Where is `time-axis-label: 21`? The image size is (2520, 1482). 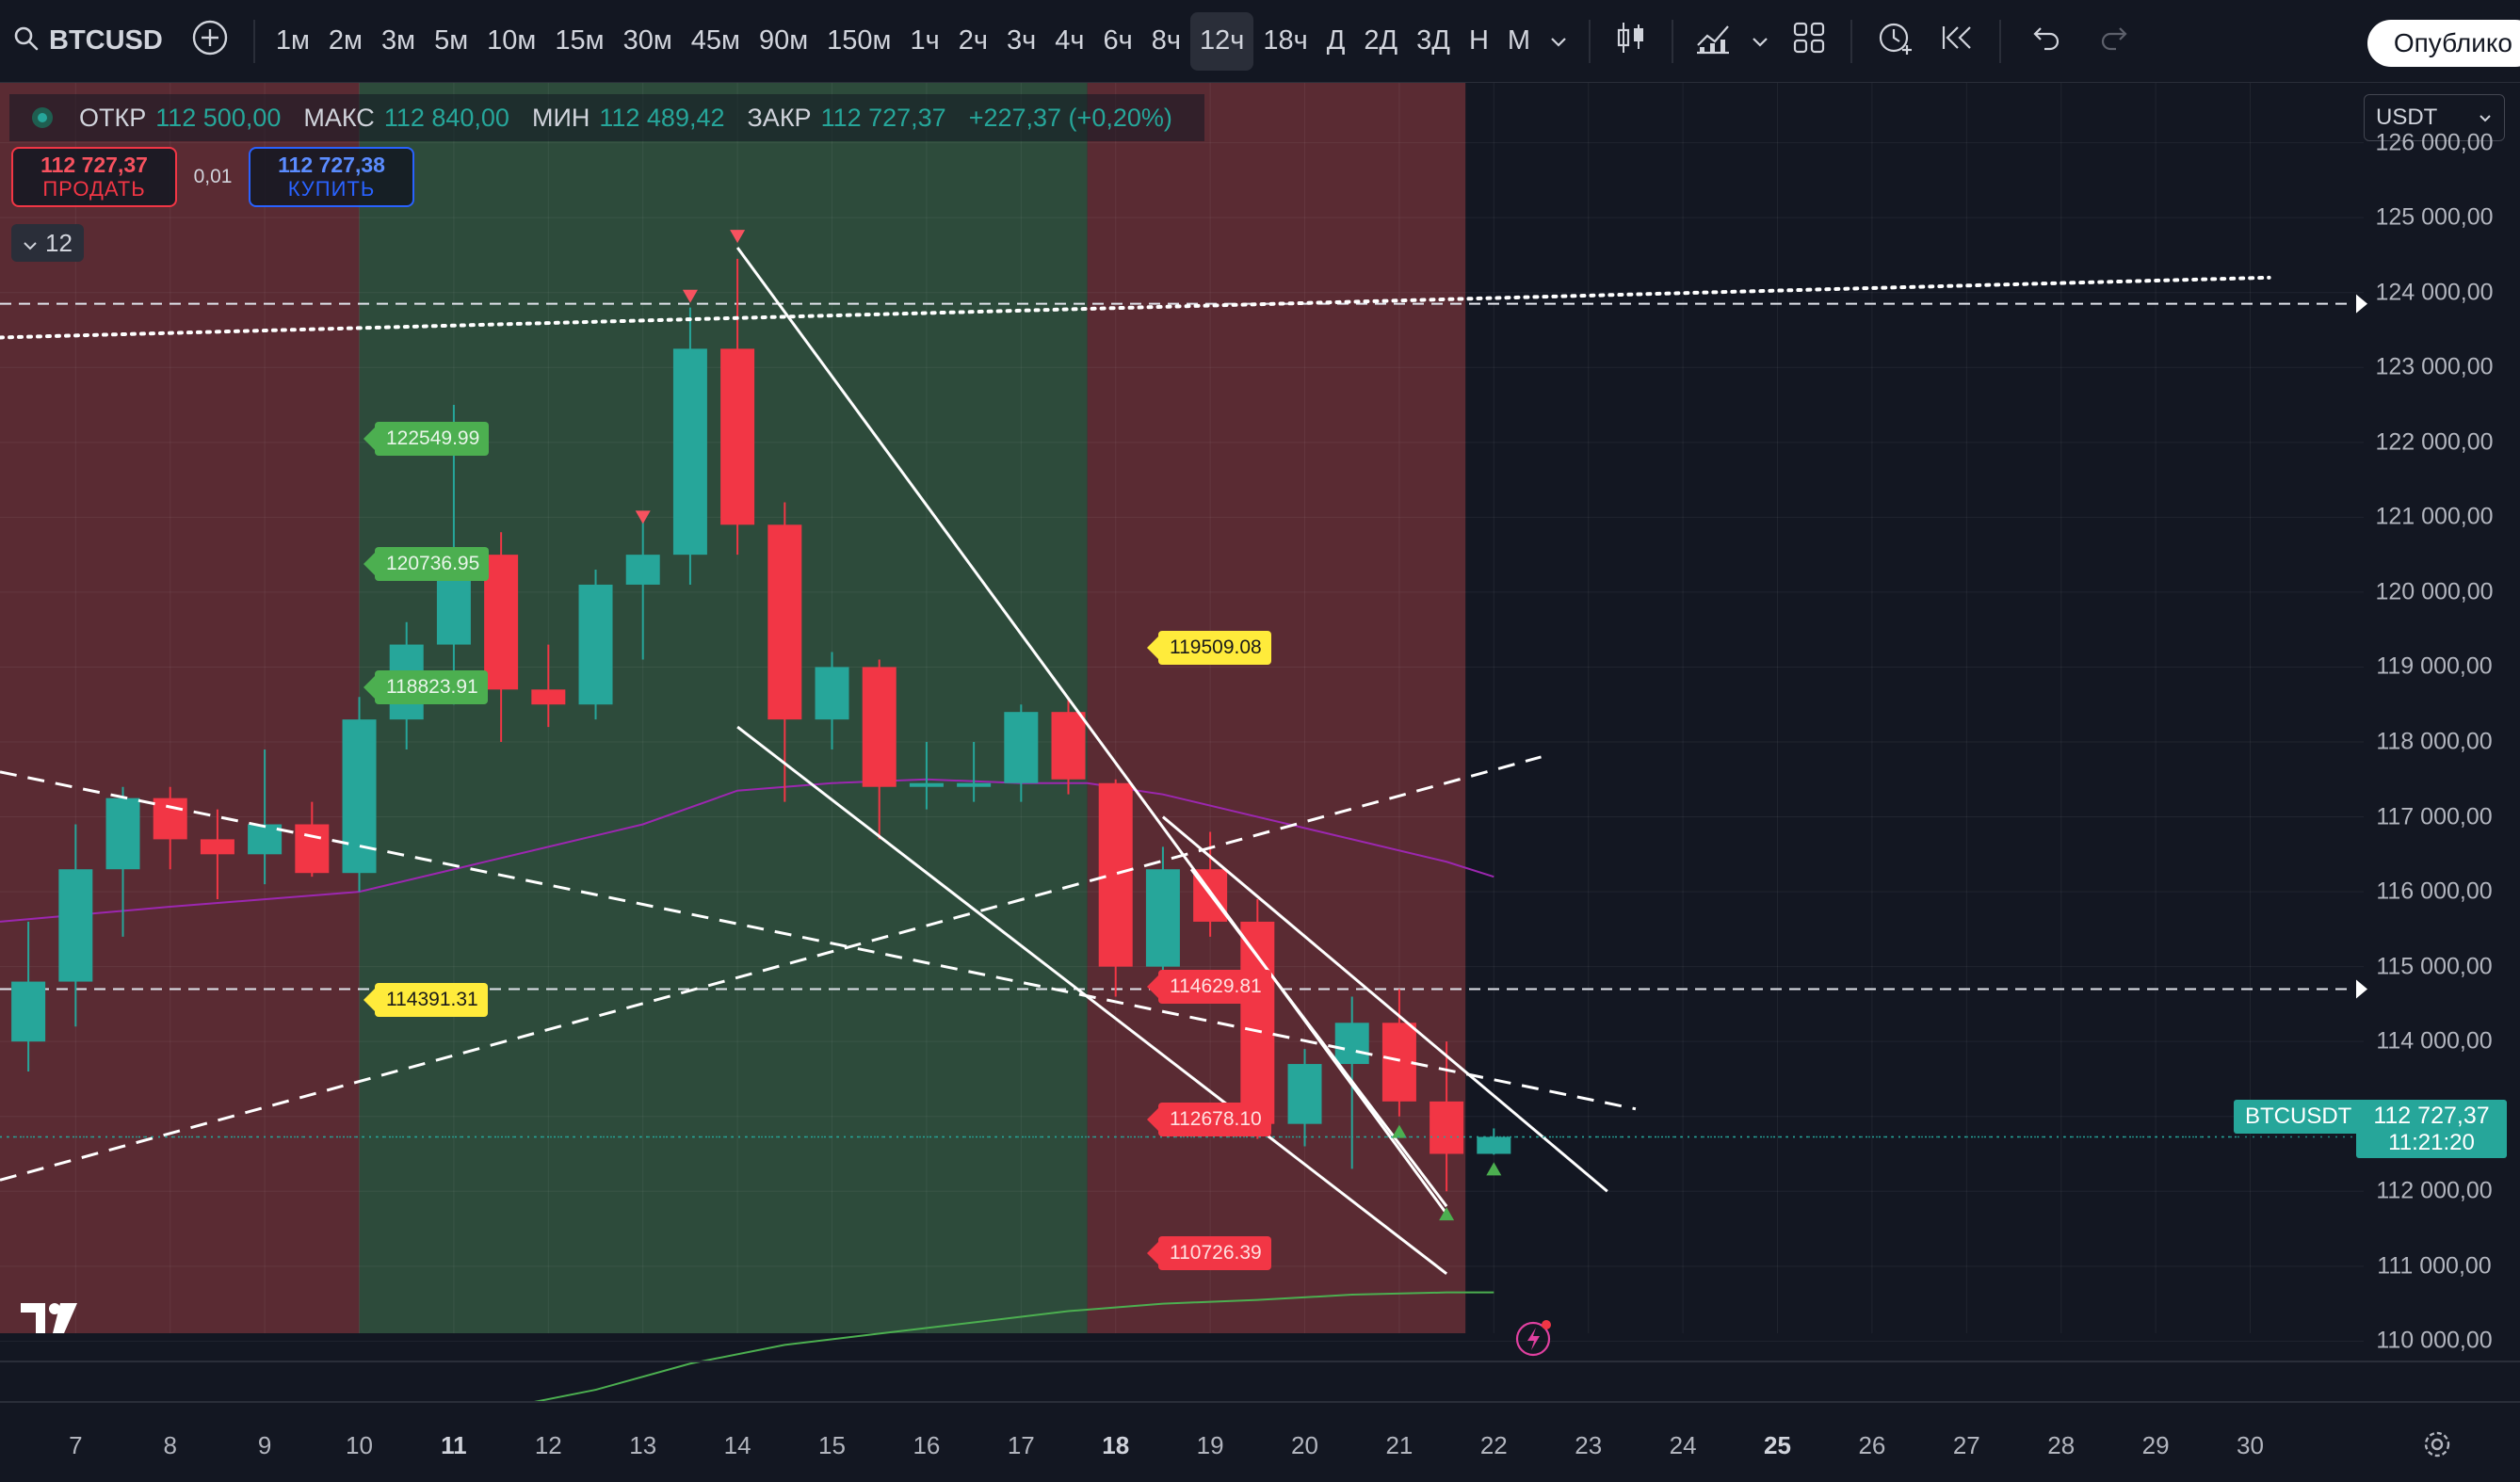
time-axis-label: 21 is located at coordinates (1399, 1445).